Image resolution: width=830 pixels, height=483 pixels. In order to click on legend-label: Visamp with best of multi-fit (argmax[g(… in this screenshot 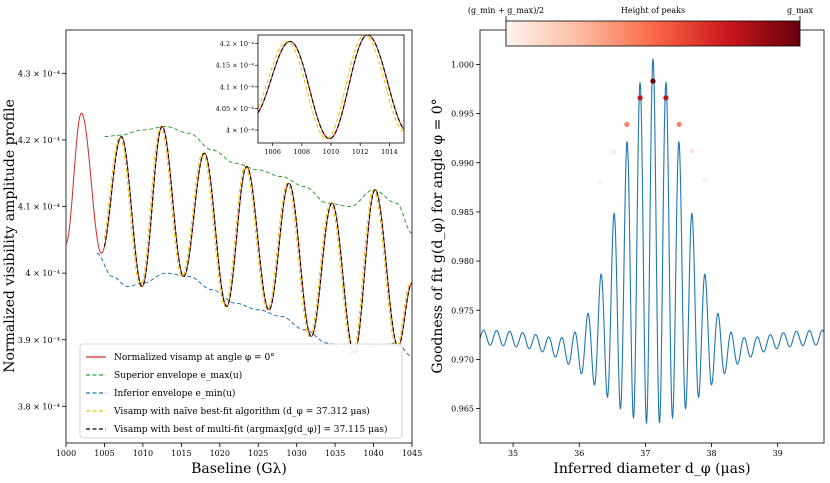, I will do `click(250, 429)`.